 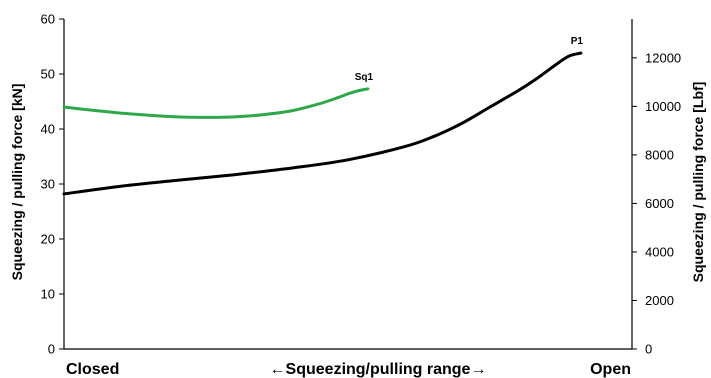 What do you see at coordinates (48, 19) in the screenshot?
I see `left-tick-label: 60` at bounding box center [48, 19].